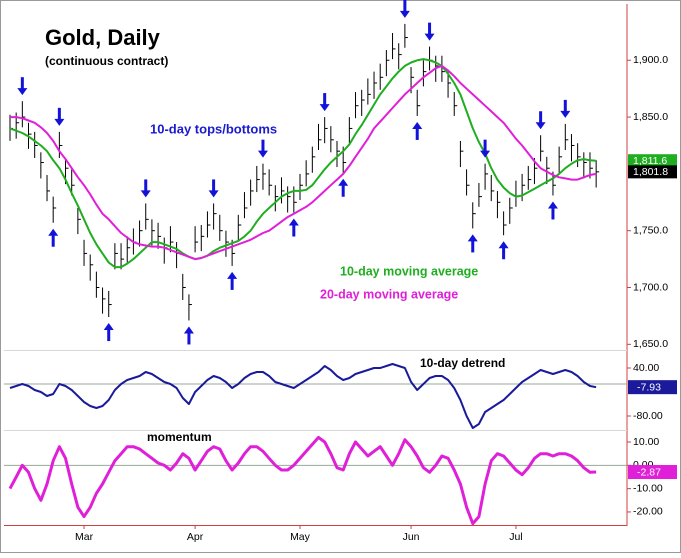  I want to click on price-tag-label: 1,801.8, so click(650, 172).